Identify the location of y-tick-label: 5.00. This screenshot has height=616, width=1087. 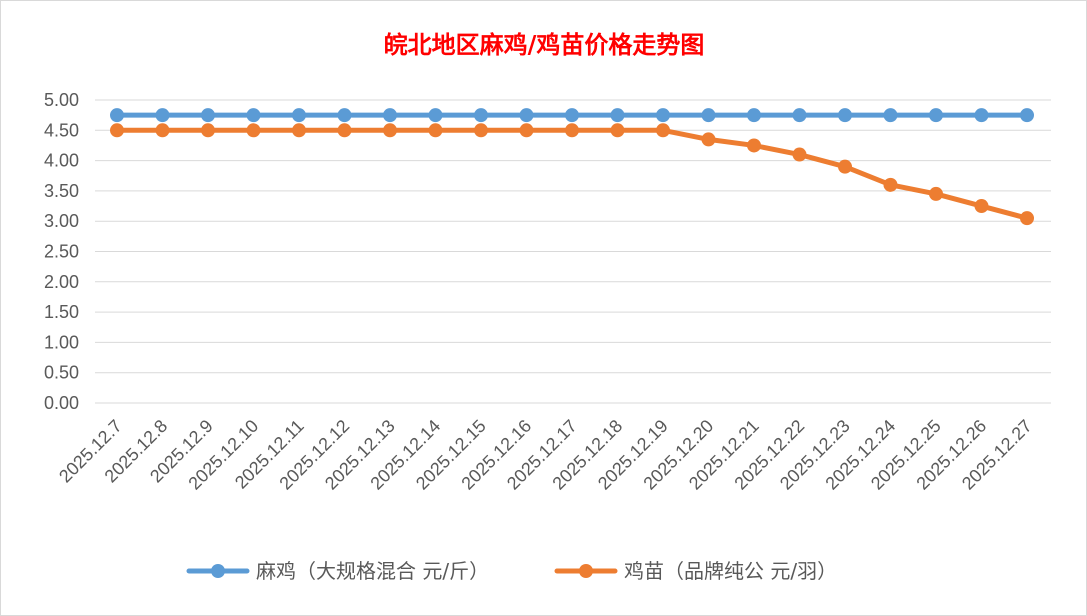
(61, 100).